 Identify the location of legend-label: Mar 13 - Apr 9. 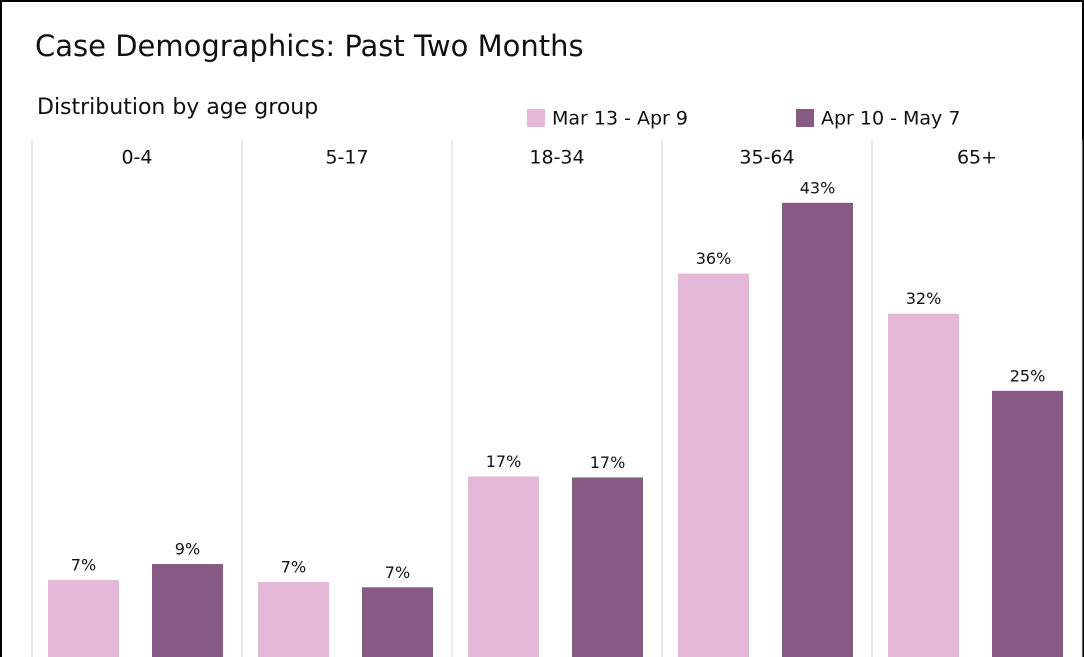
(620, 119).